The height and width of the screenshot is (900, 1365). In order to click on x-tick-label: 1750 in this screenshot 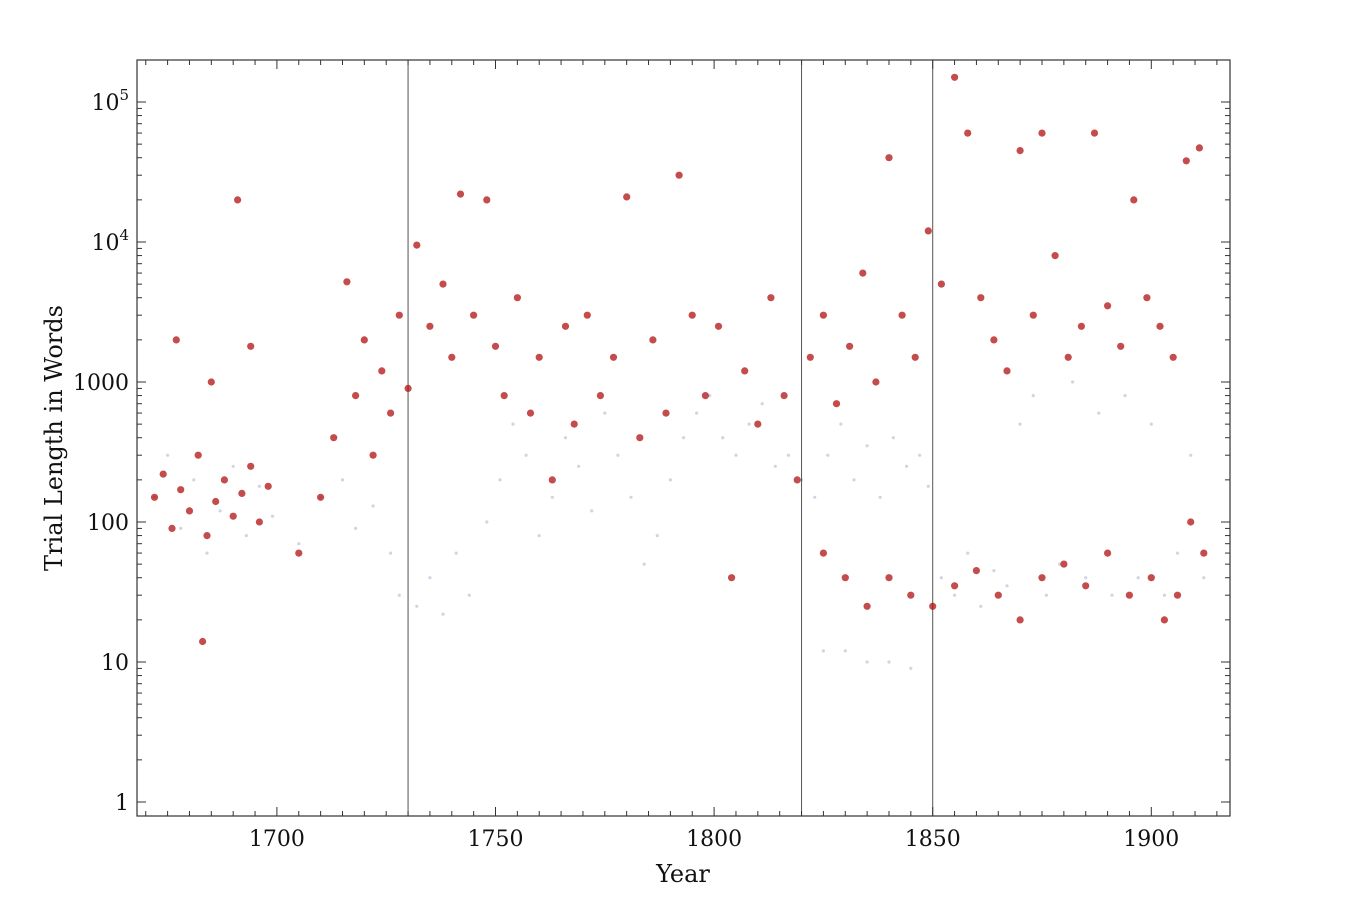, I will do `click(496, 839)`.